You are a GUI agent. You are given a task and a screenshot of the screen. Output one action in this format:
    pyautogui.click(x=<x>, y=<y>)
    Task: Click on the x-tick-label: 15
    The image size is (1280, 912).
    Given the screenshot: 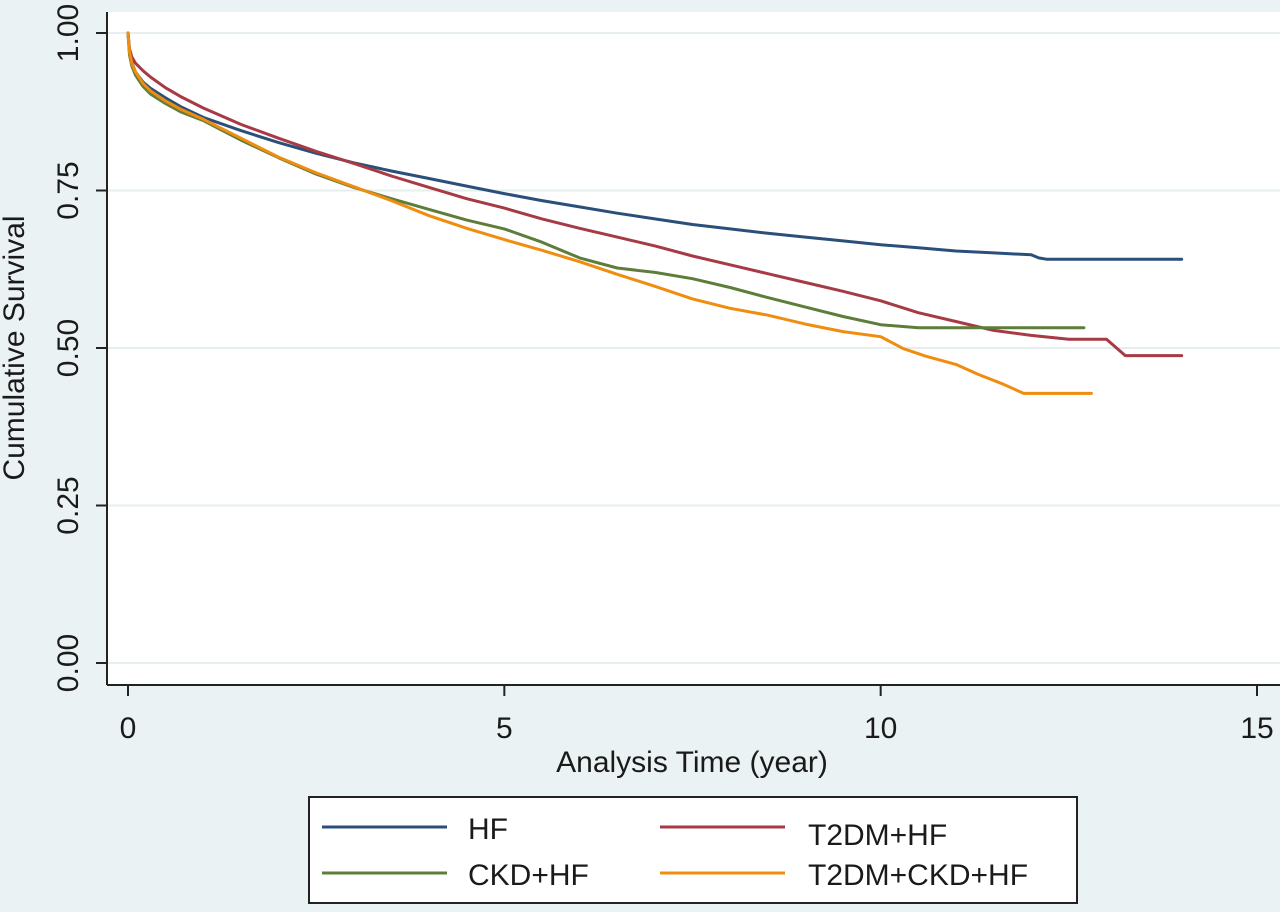 What is the action you would take?
    pyautogui.click(x=1256, y=728)
    